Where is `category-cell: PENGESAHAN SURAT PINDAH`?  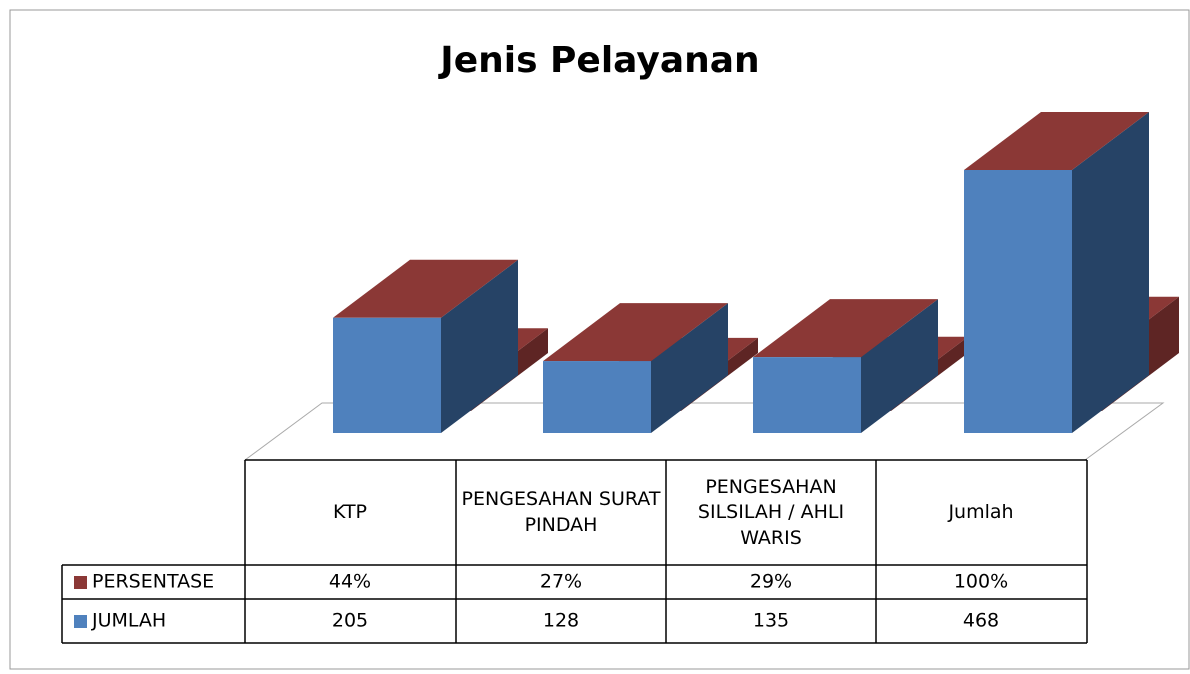 category-cell: PENGESAHAN SURAT PINDAH is located at coordinates (561, 512).